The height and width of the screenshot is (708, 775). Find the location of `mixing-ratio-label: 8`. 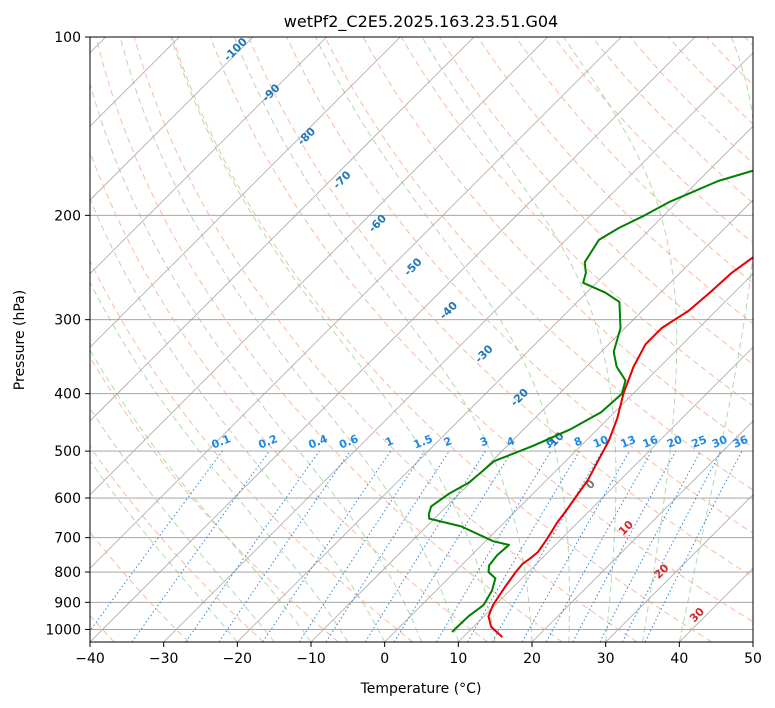

mixing-ratio-label: 8 is located at coordinates (578, 441).